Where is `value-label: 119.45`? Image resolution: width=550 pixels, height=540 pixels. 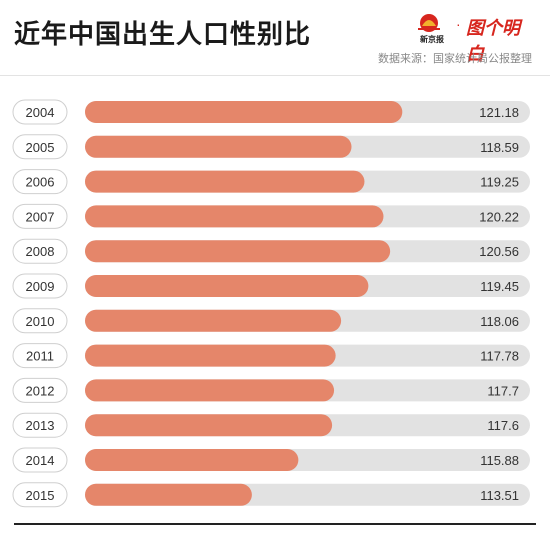
value-label: 119.45 is located at coordinates (499, 286).